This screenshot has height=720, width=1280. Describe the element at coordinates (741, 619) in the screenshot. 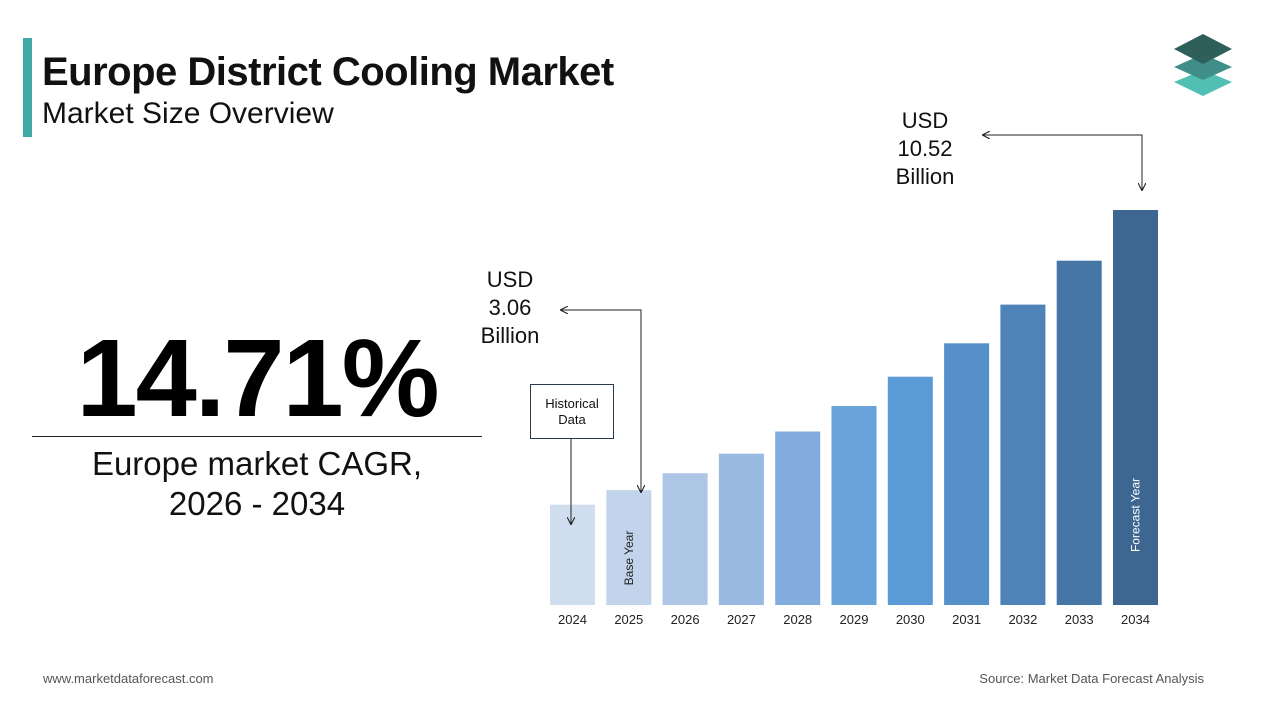

I see `x-tick-label-2027: 2027` at that location.